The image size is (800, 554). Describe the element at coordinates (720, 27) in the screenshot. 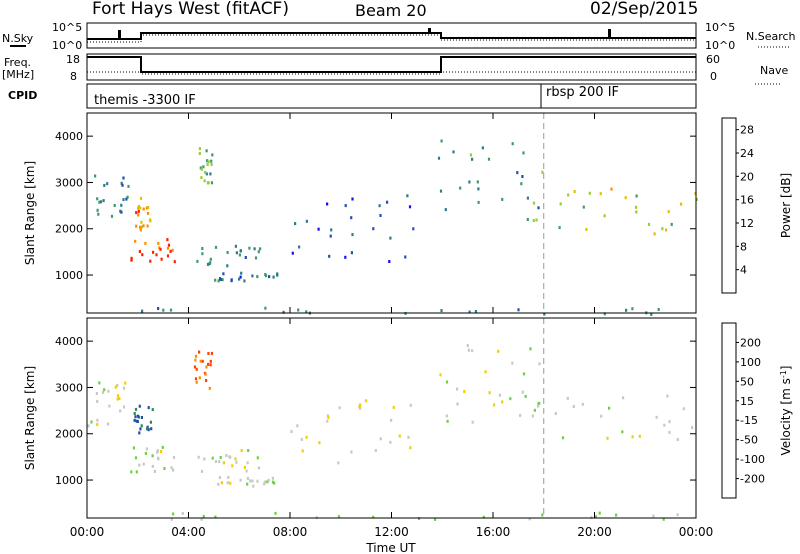

I see `nsearch-tick-top: 10^5` at that location.